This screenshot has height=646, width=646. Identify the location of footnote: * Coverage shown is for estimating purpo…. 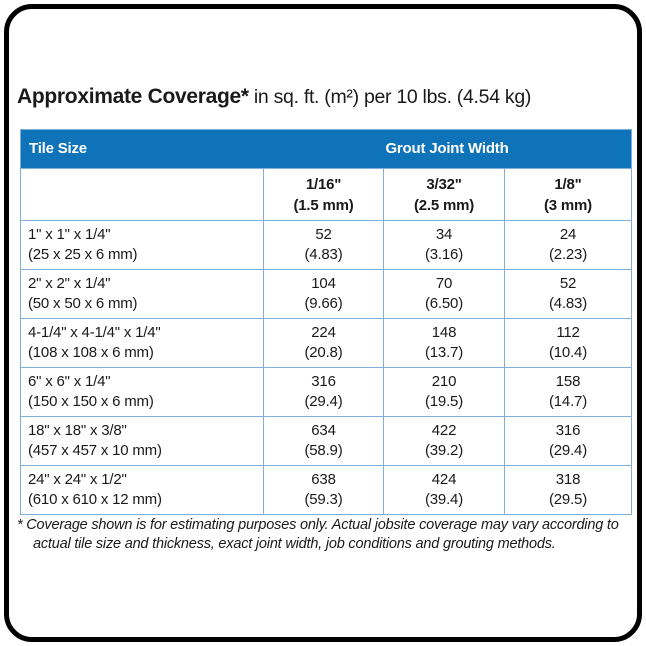
(318, 534).